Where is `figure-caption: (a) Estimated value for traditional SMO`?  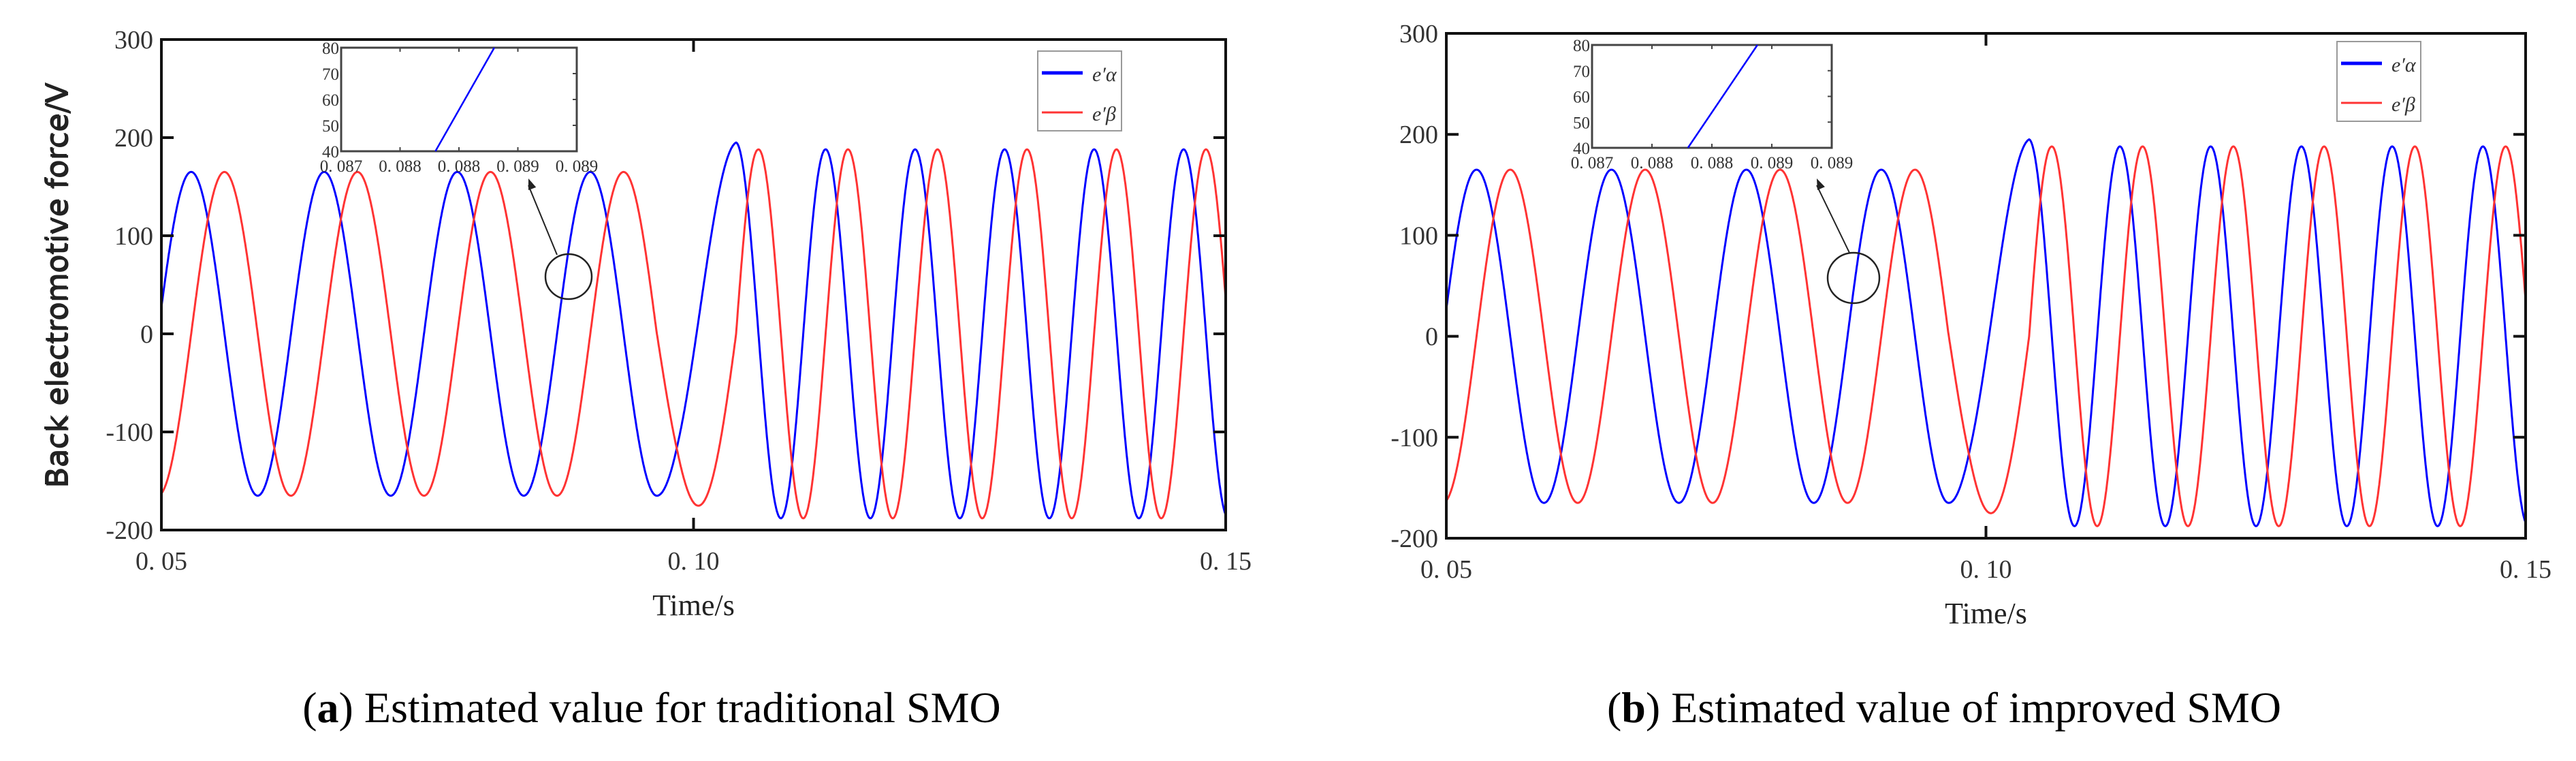
figure-caption: (a) Estimated value for traditional SMO is located at coordinates (651, 707).